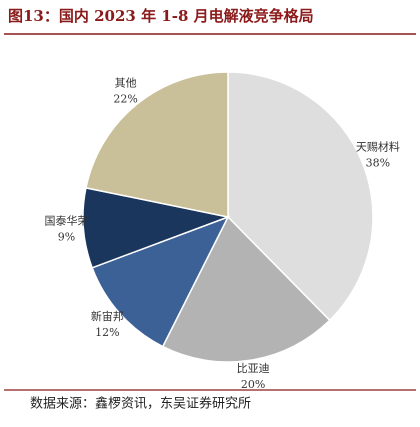 This screenshot has width=420, height=427. What do you see at coordinates (140, 404) in the screenshot?
I see `source-note: 数据来源：鑫椤资讯，东吴证券研究所` at bounding box center [140, 404].